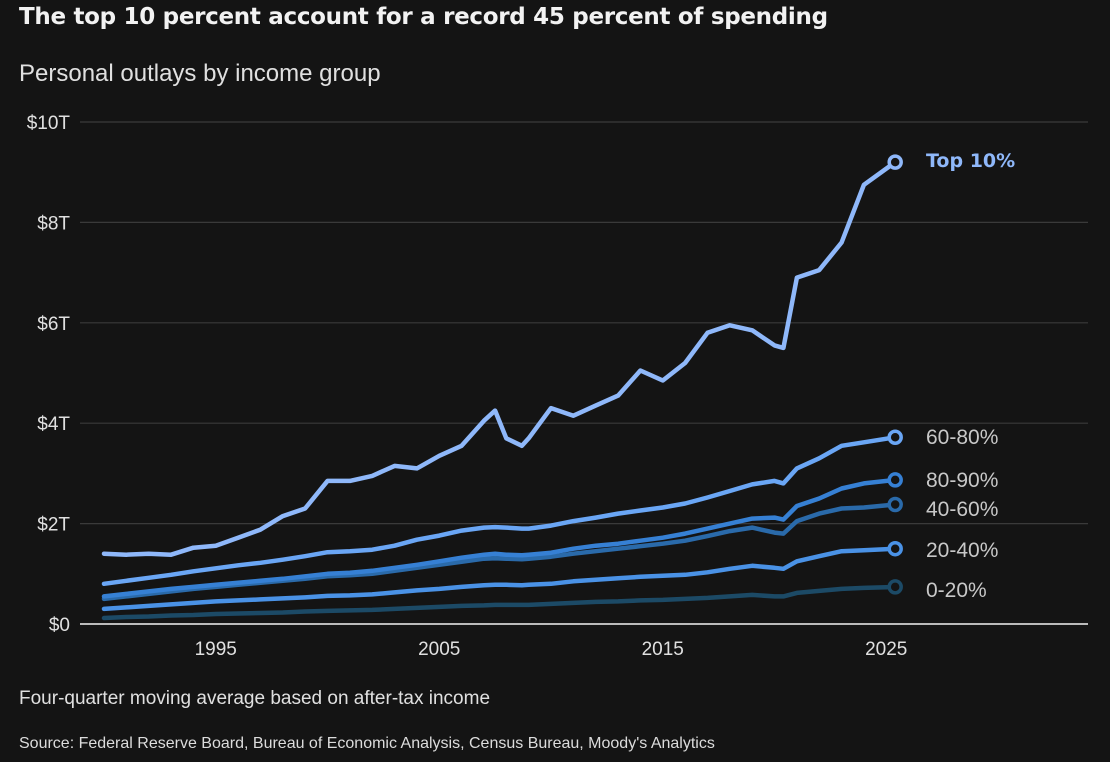 Image resolution: width=1110 pixels, height=762 pixels. What do you see at coordinates (970, 161) in the screenshot?
I see `series-label: Top 10%` at bounding box center [970, 161].